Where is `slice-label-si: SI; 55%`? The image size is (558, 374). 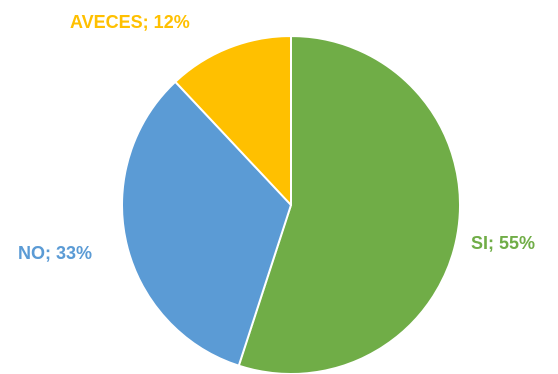 slice-label-si: SI; 55% is located at coordinates (503, 243).